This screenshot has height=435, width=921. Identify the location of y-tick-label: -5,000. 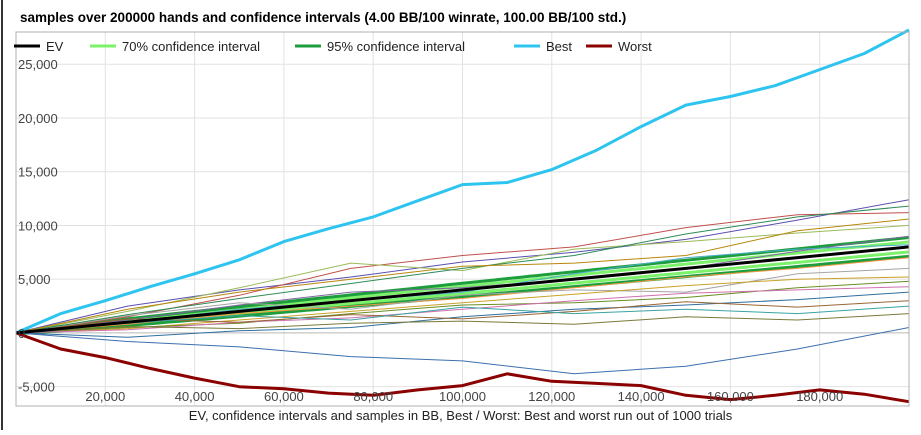
(36, 387).